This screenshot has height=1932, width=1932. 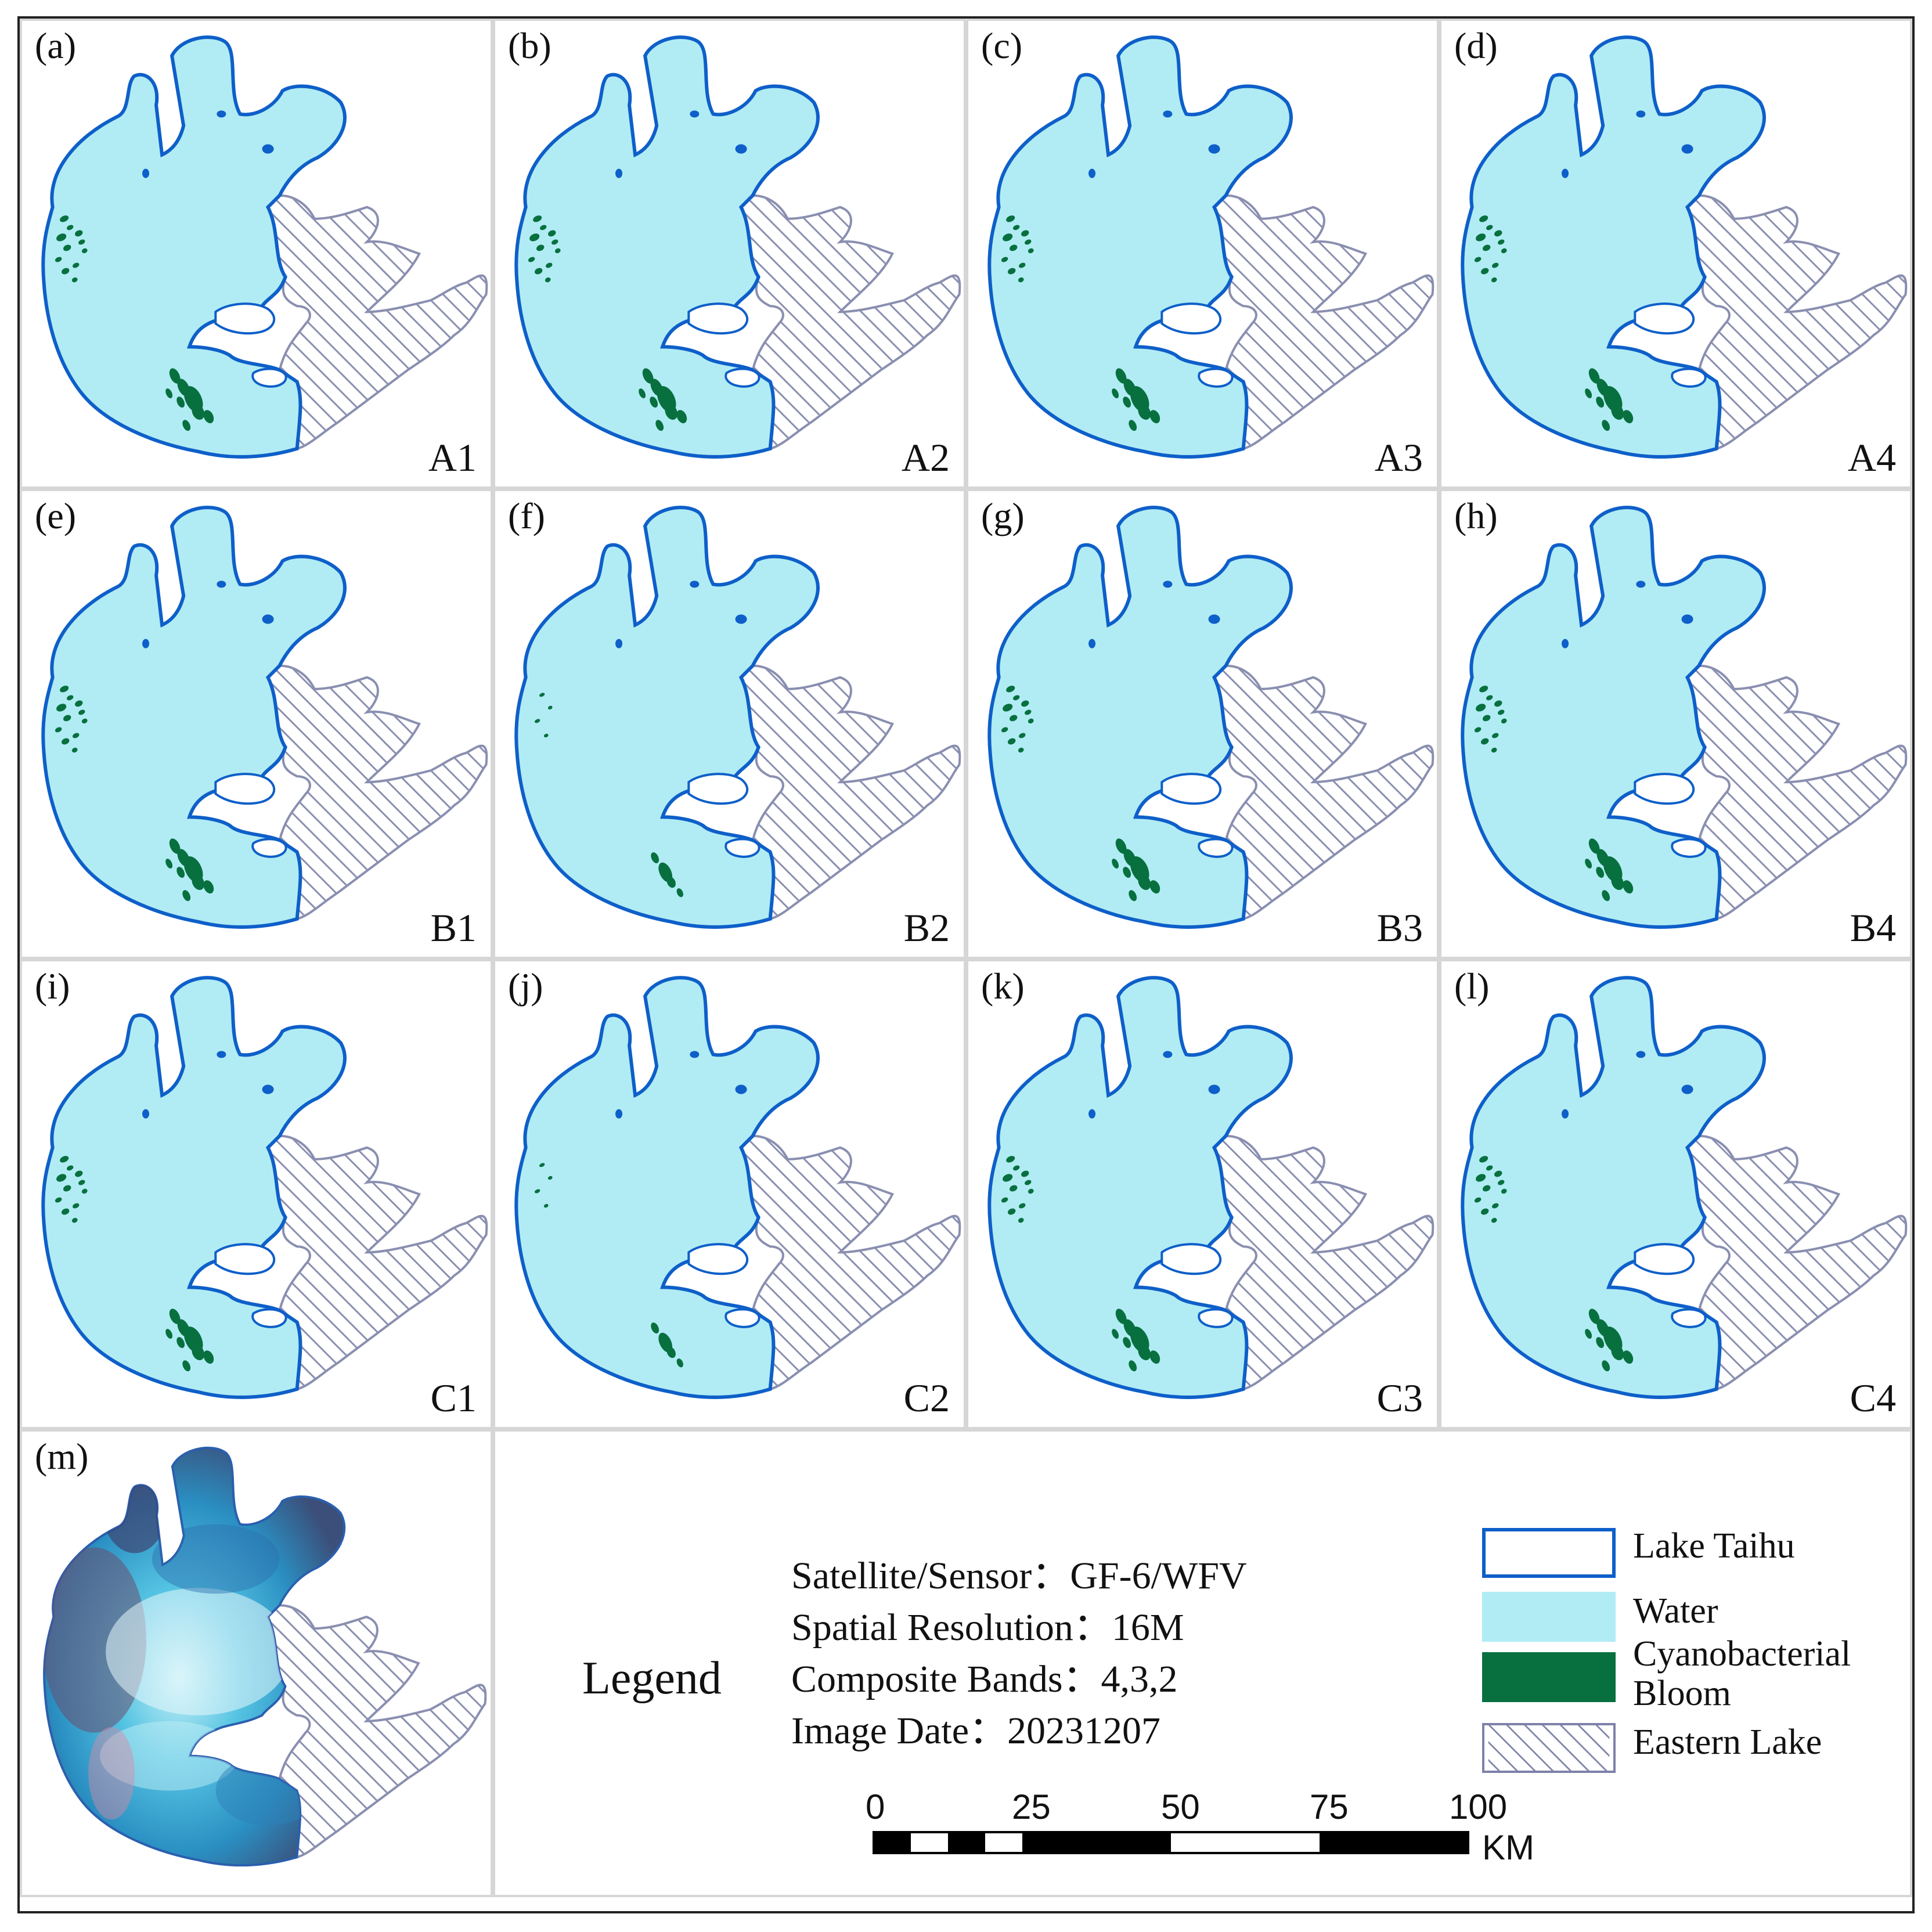 What do you see at coordinates (1476, 515) in the screenshot?
I see `panel-label: (h)` at bounding box center [1476, 515].